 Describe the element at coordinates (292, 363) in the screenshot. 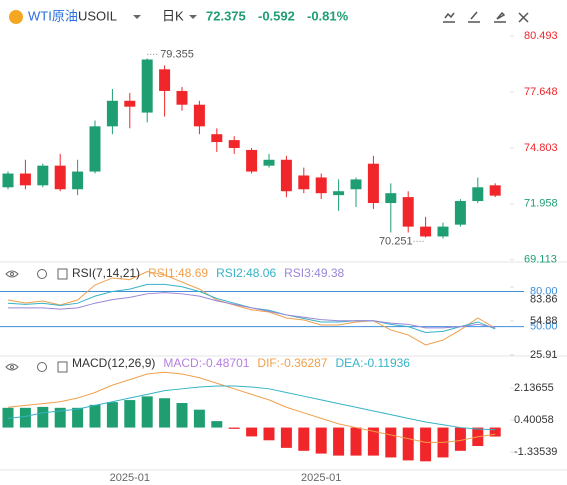

I see `legend-entry: DIF:-0.36287` at that location.